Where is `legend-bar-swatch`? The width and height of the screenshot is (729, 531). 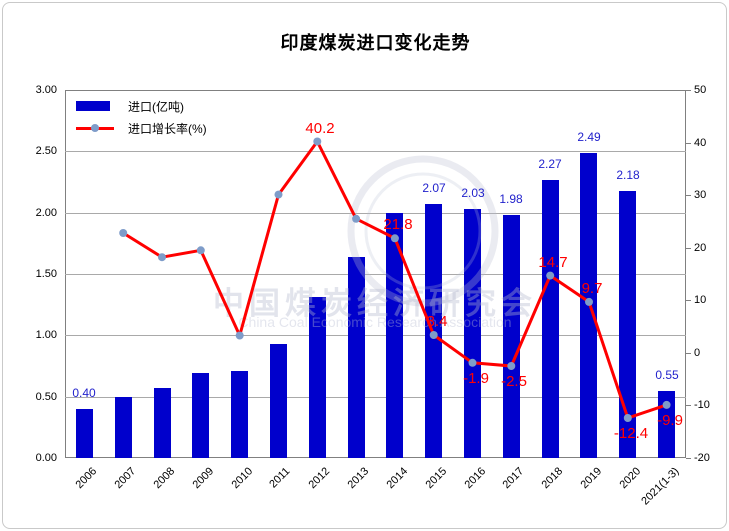
legend-bar-swatch is located at coordinates (93, 106).